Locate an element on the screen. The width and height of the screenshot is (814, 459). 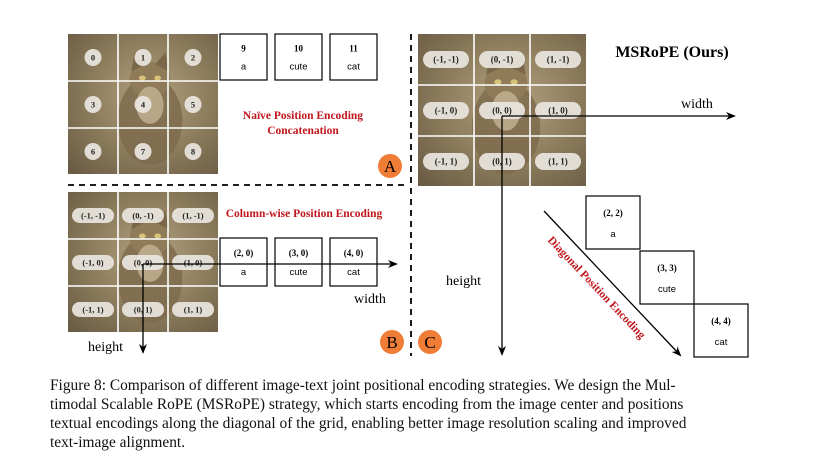
badge-b: B is located at coordinates (391, 342).